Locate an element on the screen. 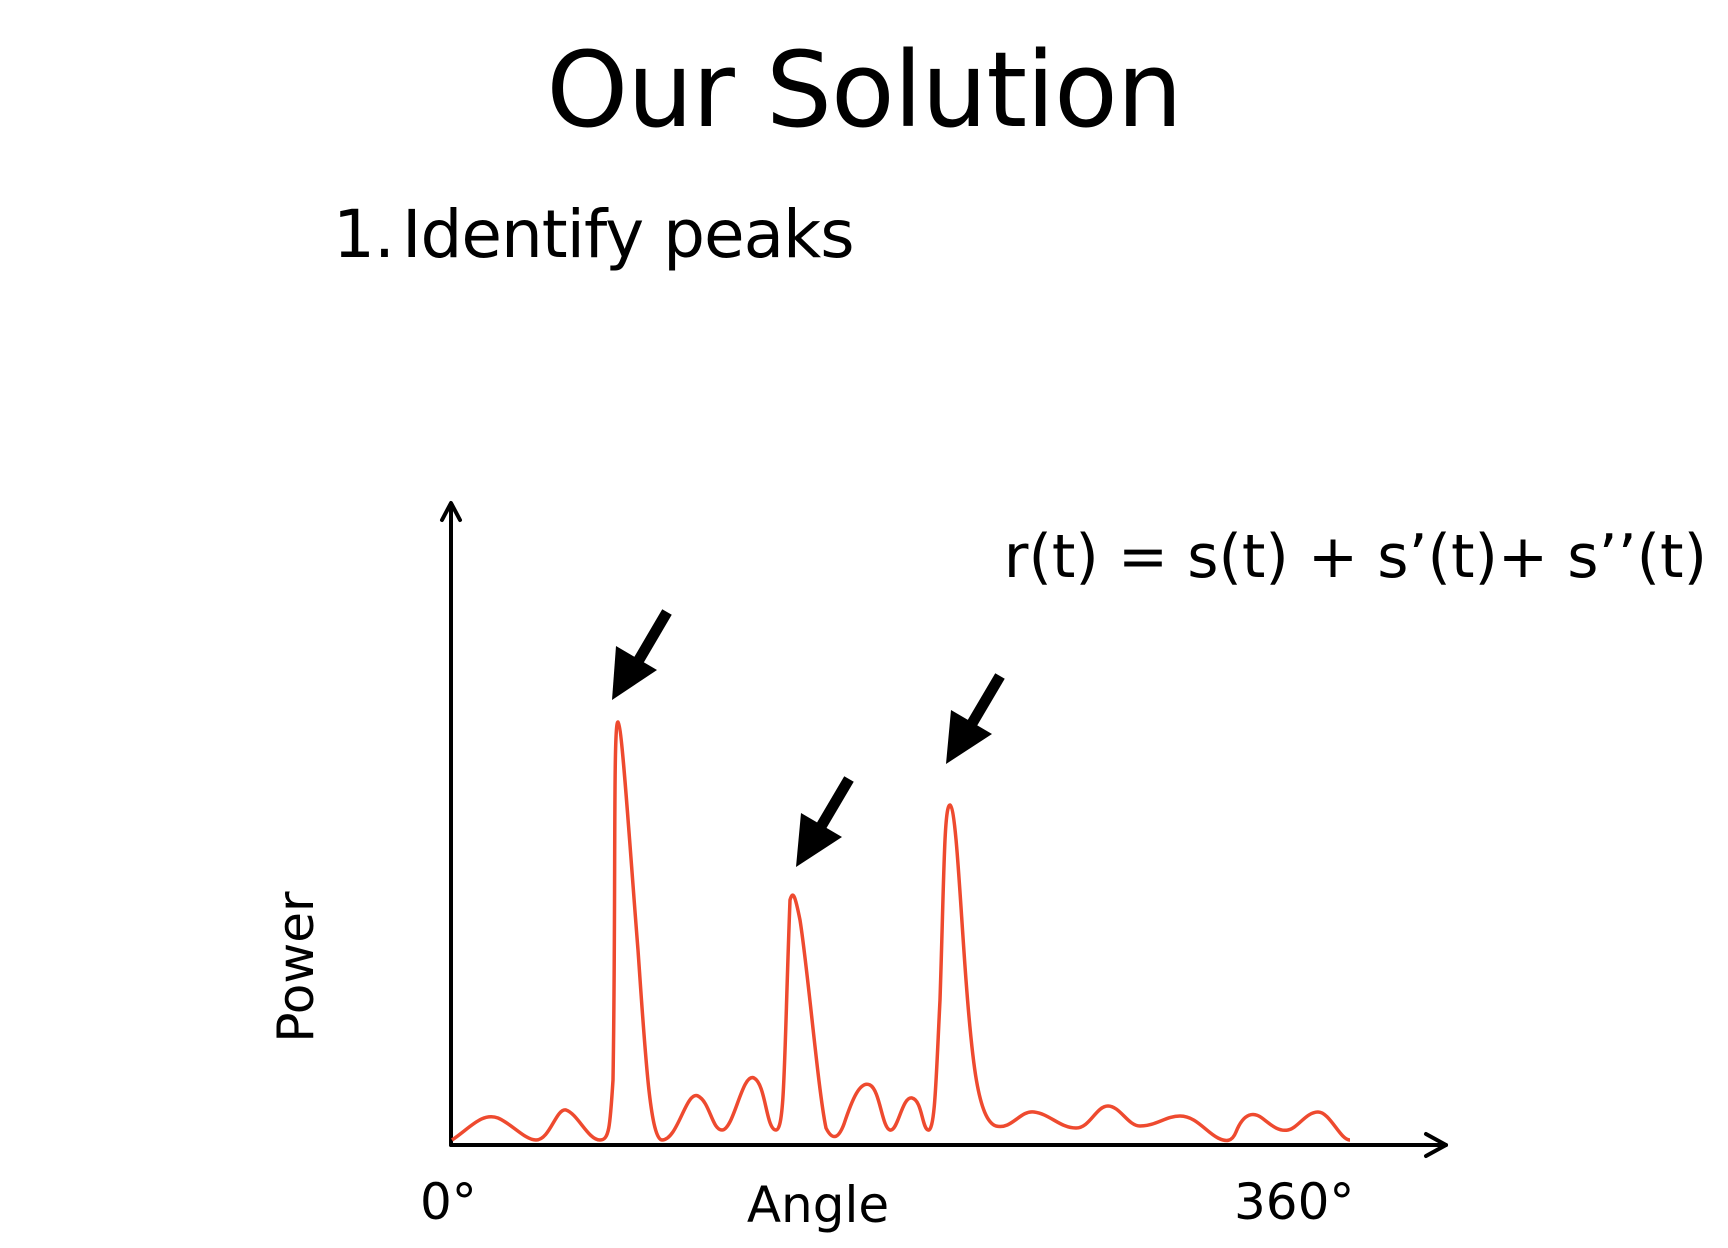 This screenshot has height=1248, width=1728. x-tick-end: 360° is located at coordinates (1294, 1202).